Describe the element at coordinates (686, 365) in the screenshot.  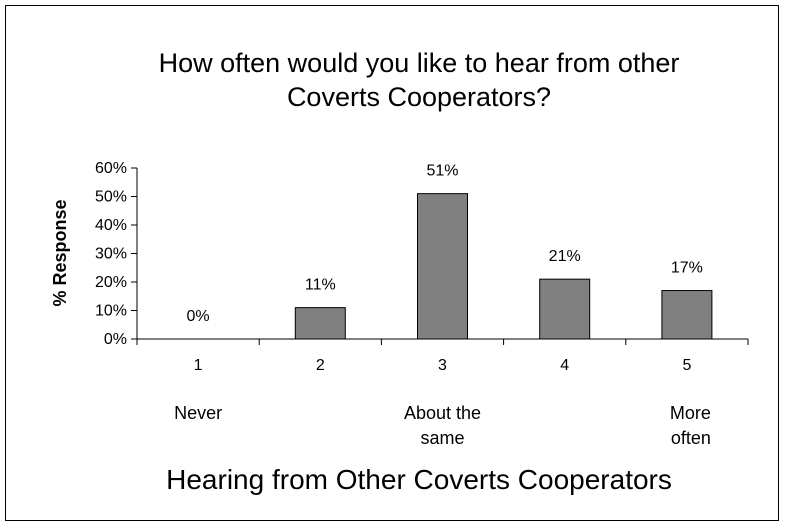
I see `x-tick-label: 5` at that location.